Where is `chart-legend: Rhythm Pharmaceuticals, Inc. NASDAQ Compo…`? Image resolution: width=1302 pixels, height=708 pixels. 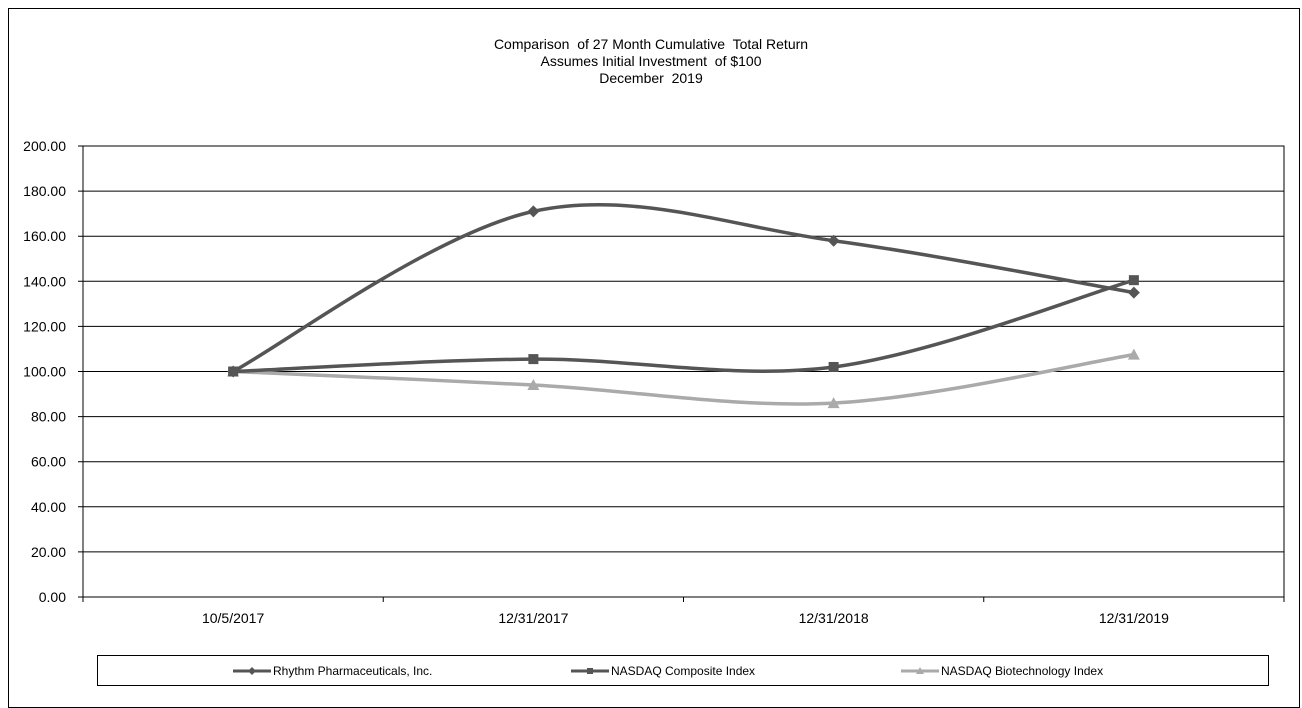 chart-legend: Rhythm Pharmaceuticals, Inc. NASDAQ Compo… is located at coordinates (683, 670).